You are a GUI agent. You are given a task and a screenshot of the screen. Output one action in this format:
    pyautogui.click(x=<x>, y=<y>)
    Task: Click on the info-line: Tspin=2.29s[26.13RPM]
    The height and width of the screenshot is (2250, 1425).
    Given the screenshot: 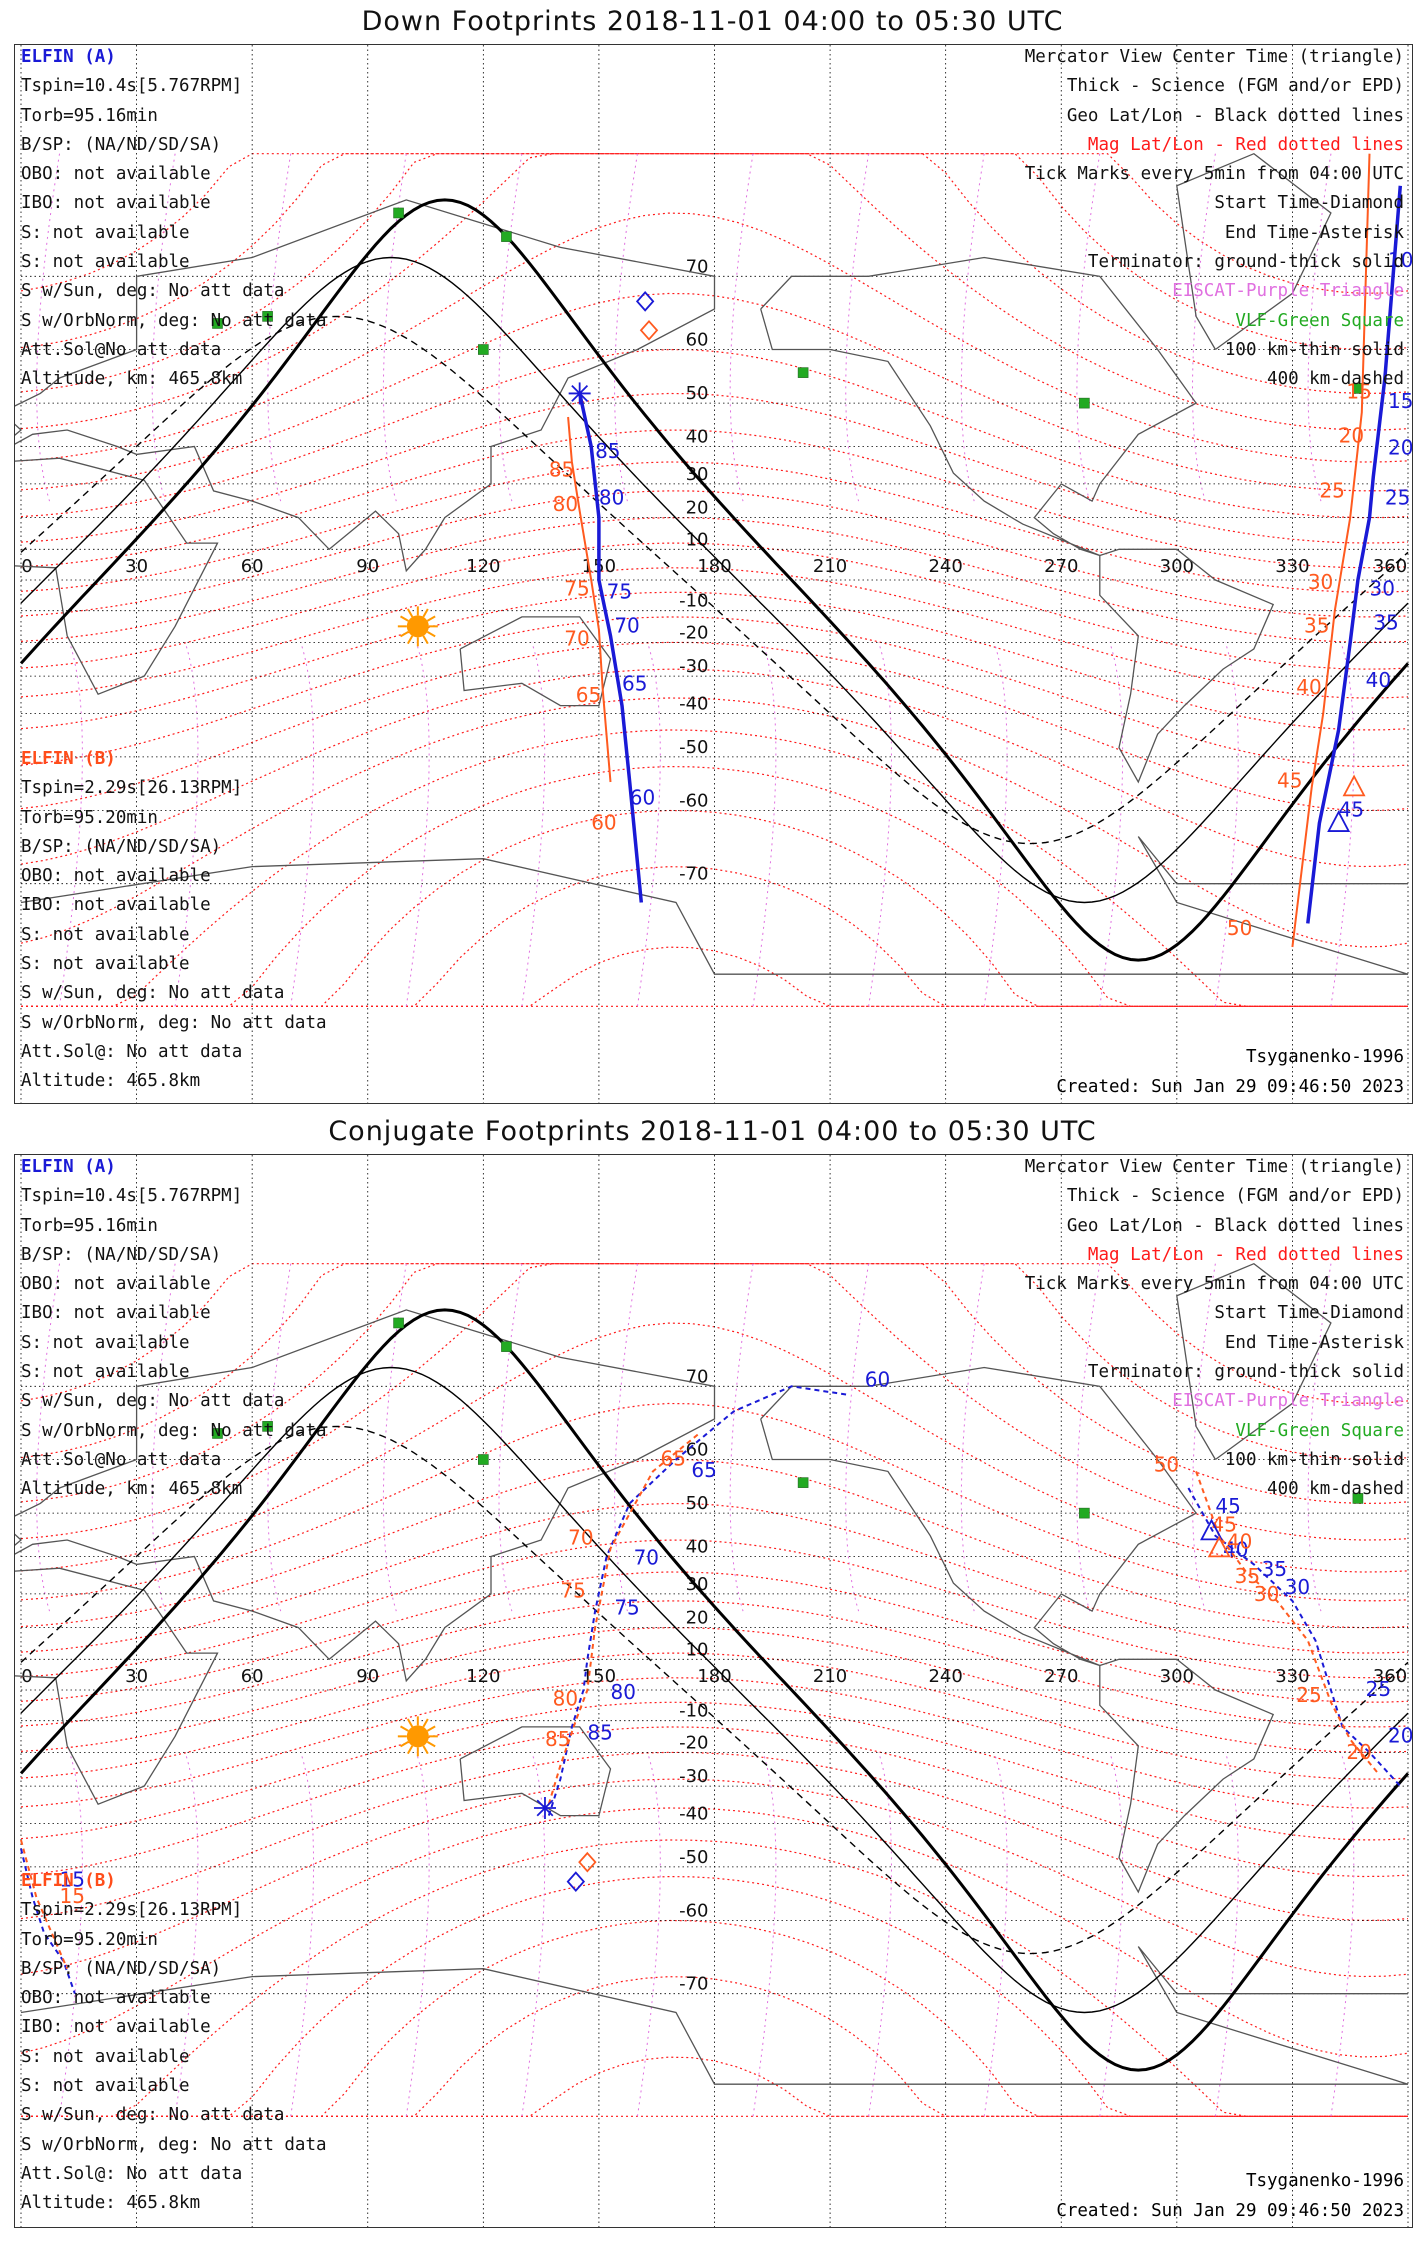 What is the action you would take?
    pyautogui.click(x=132, y=788)
    